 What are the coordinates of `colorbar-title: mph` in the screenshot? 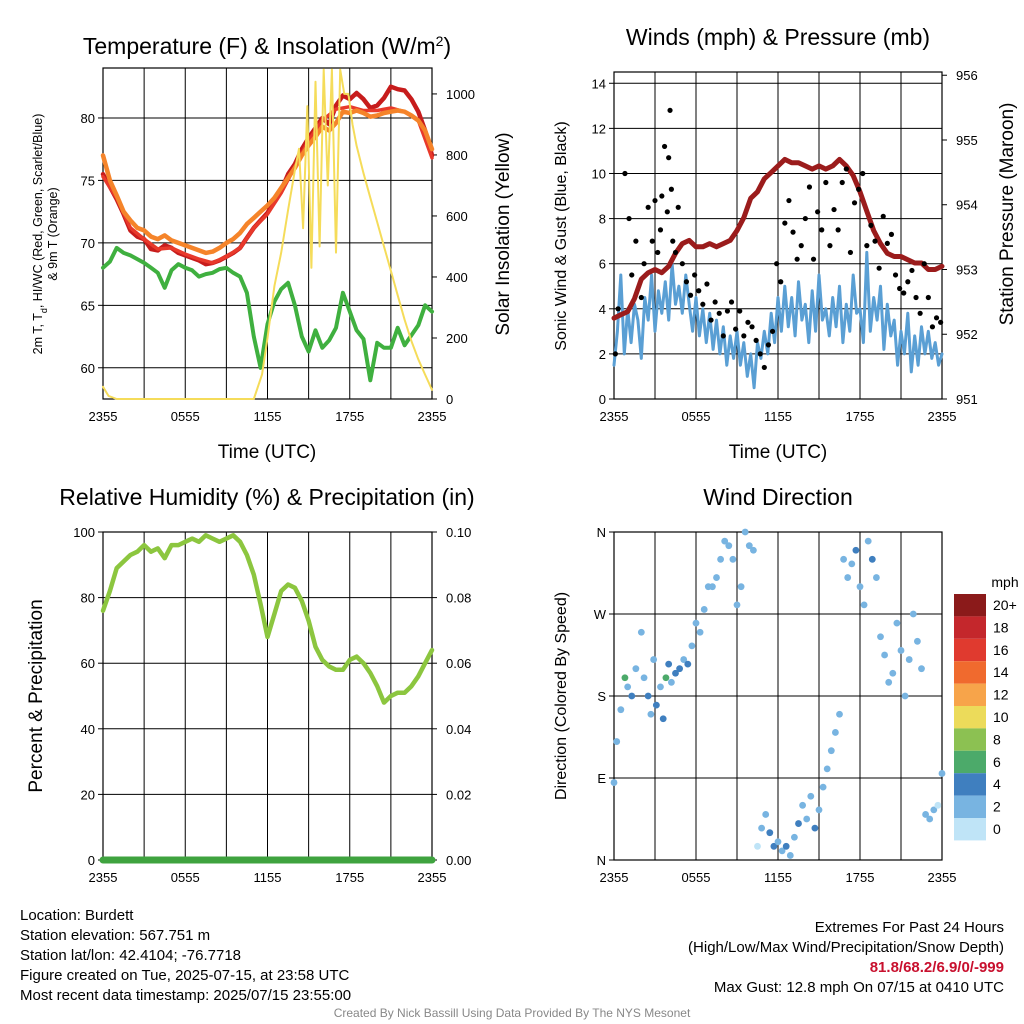 It's located at (1004, 582).